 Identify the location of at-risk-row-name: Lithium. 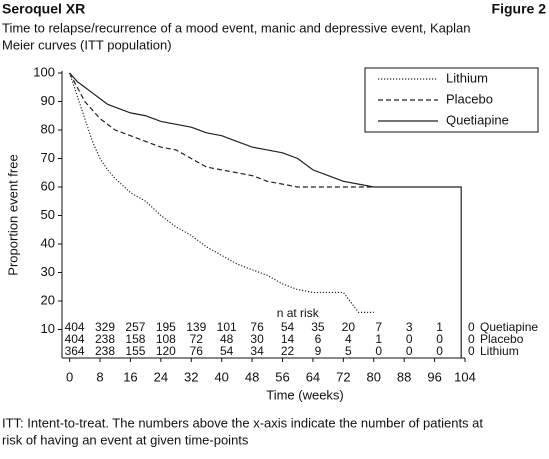
(499, 351).